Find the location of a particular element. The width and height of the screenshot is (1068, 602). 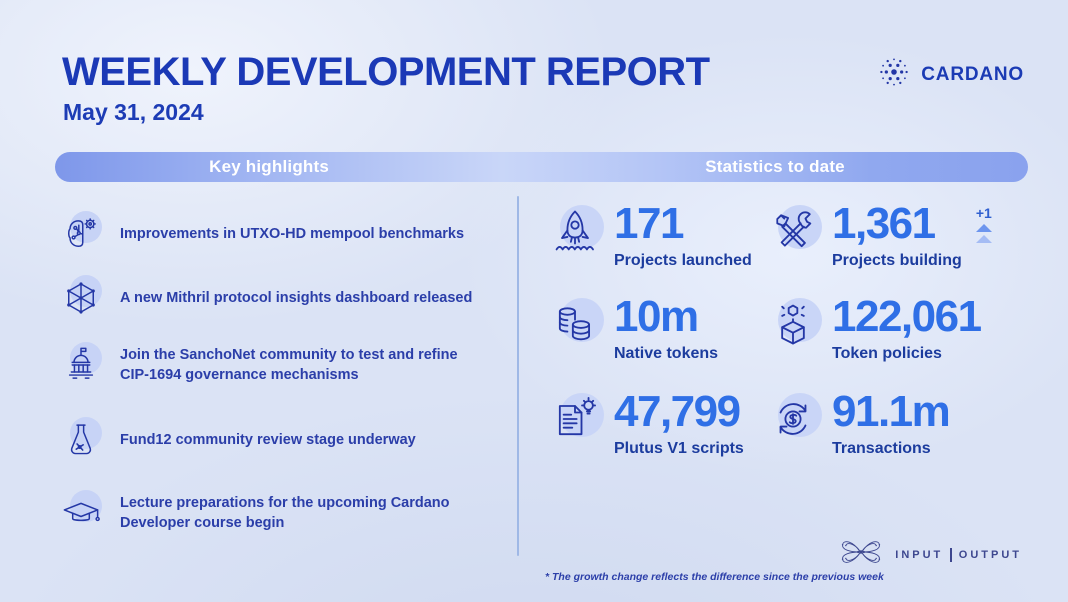

highlight-item: Fund12 community review stage underway is located at coordinates (273, 440).